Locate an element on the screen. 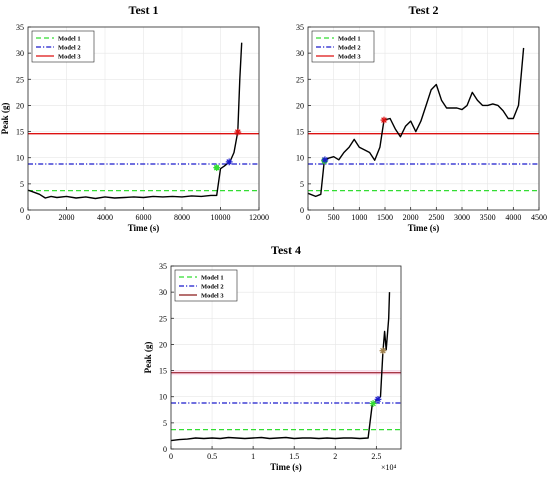  x-tick-label: 1.5 is located at coordinates (294, 456).